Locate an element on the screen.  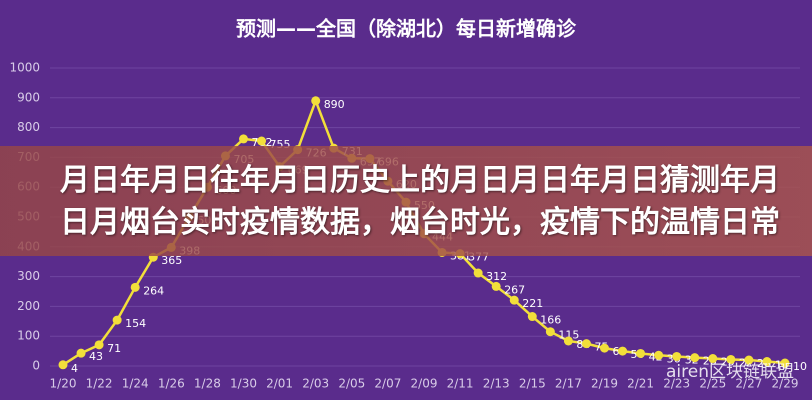
x-tick-label: 2/07 is located at coordinates (387, 384).